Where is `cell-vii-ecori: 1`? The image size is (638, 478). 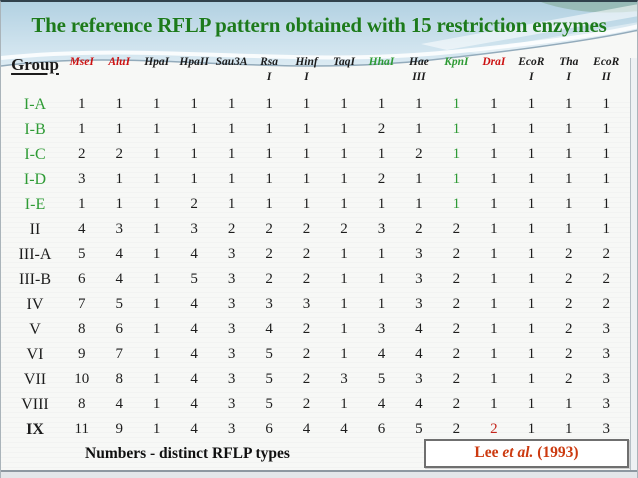
cell-vii-ecori: 1 is located at coordinates (531, 379).